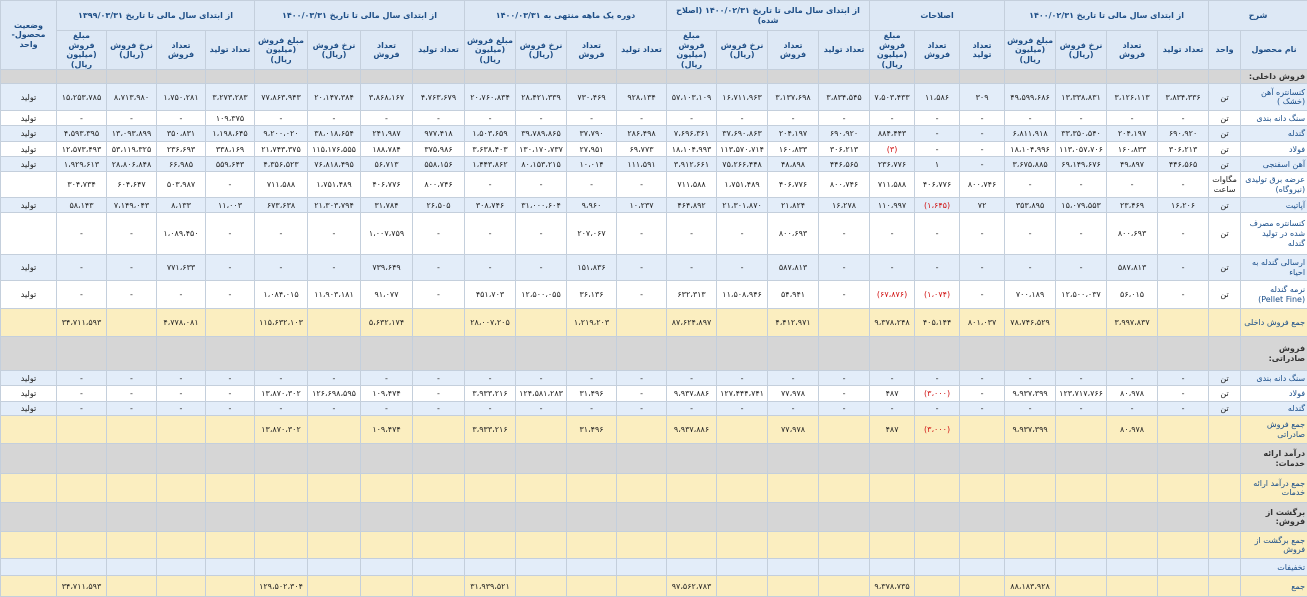  I want to click on cell: ۸۷،۶۲۴،۸۹۷, so click(692, 323).